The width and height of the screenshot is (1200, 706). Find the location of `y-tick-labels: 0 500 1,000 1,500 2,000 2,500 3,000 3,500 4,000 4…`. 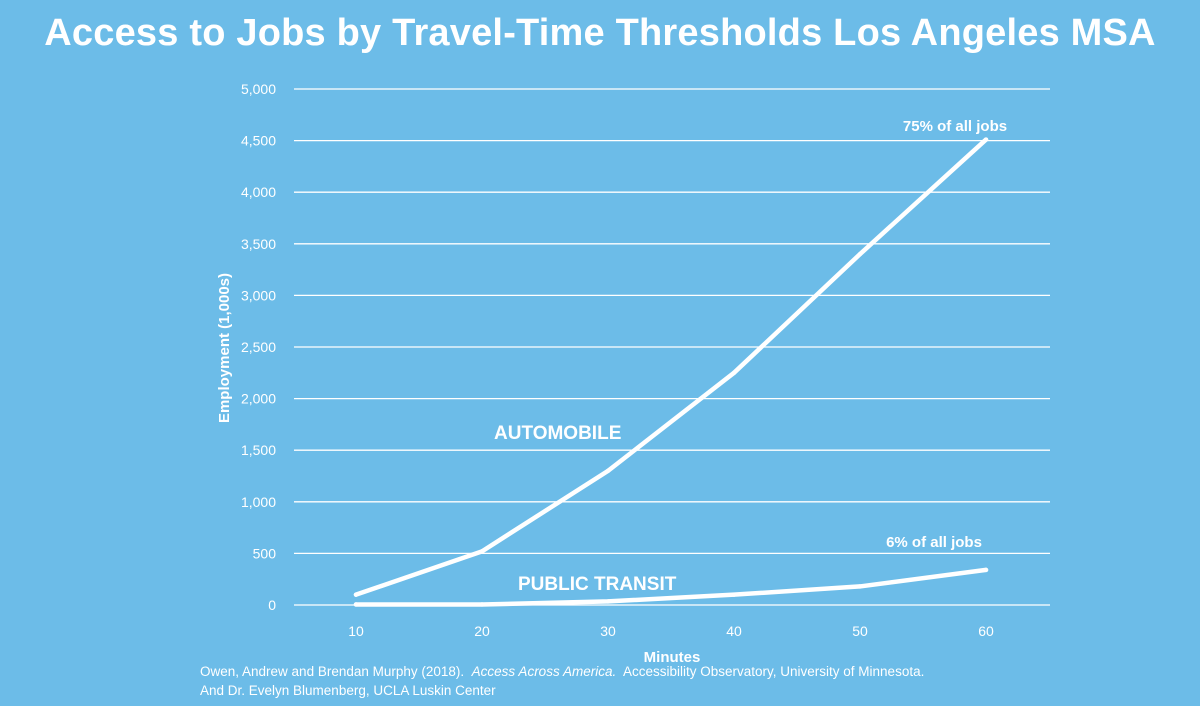

y-tick-labels: 0 500 1,000 1,500 2,000 2,500 3,000 3,500 4,000 4… is located at coordinates (258, 347).